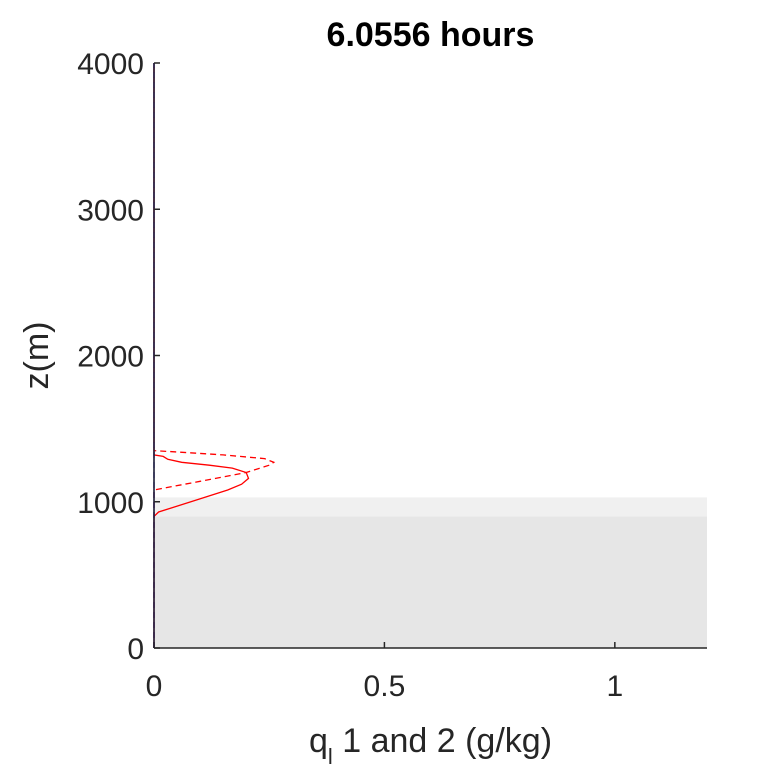 This screenshot has width=781, height=781. What do you see at coordinates (110, 210) in the screenshot?
I see `y-tick-label: 3000` at bounding box center [110, 210].